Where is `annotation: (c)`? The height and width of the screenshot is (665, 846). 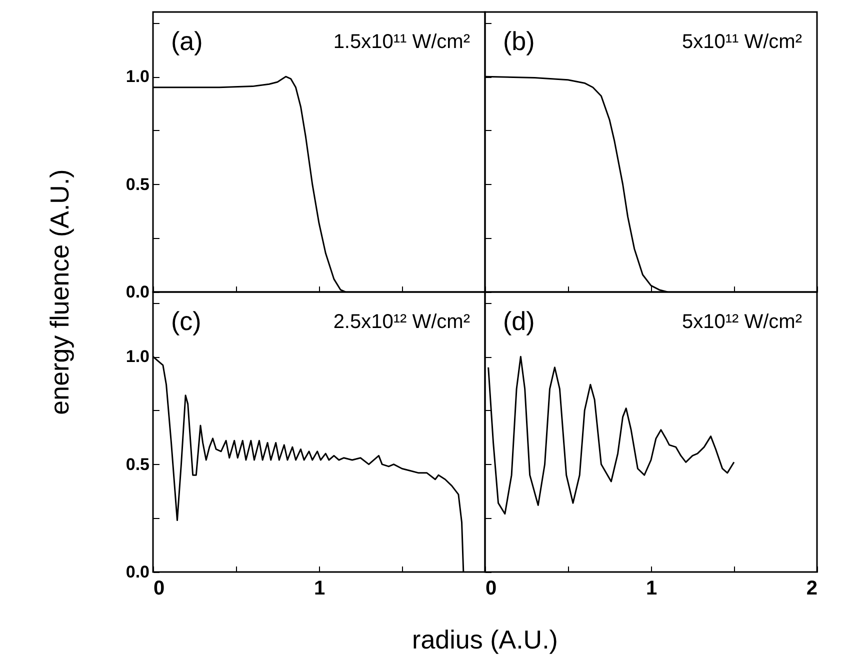
annotation: (c) is located at coordinates (186, 321).